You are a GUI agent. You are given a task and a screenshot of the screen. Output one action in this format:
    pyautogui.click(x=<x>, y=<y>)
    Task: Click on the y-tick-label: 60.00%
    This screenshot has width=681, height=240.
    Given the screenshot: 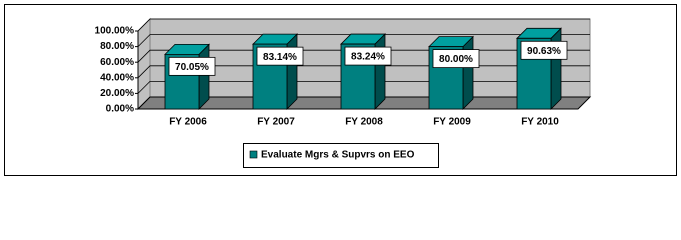 What is the action you would take?
    pyautogui.click(x=117, y=62)
    